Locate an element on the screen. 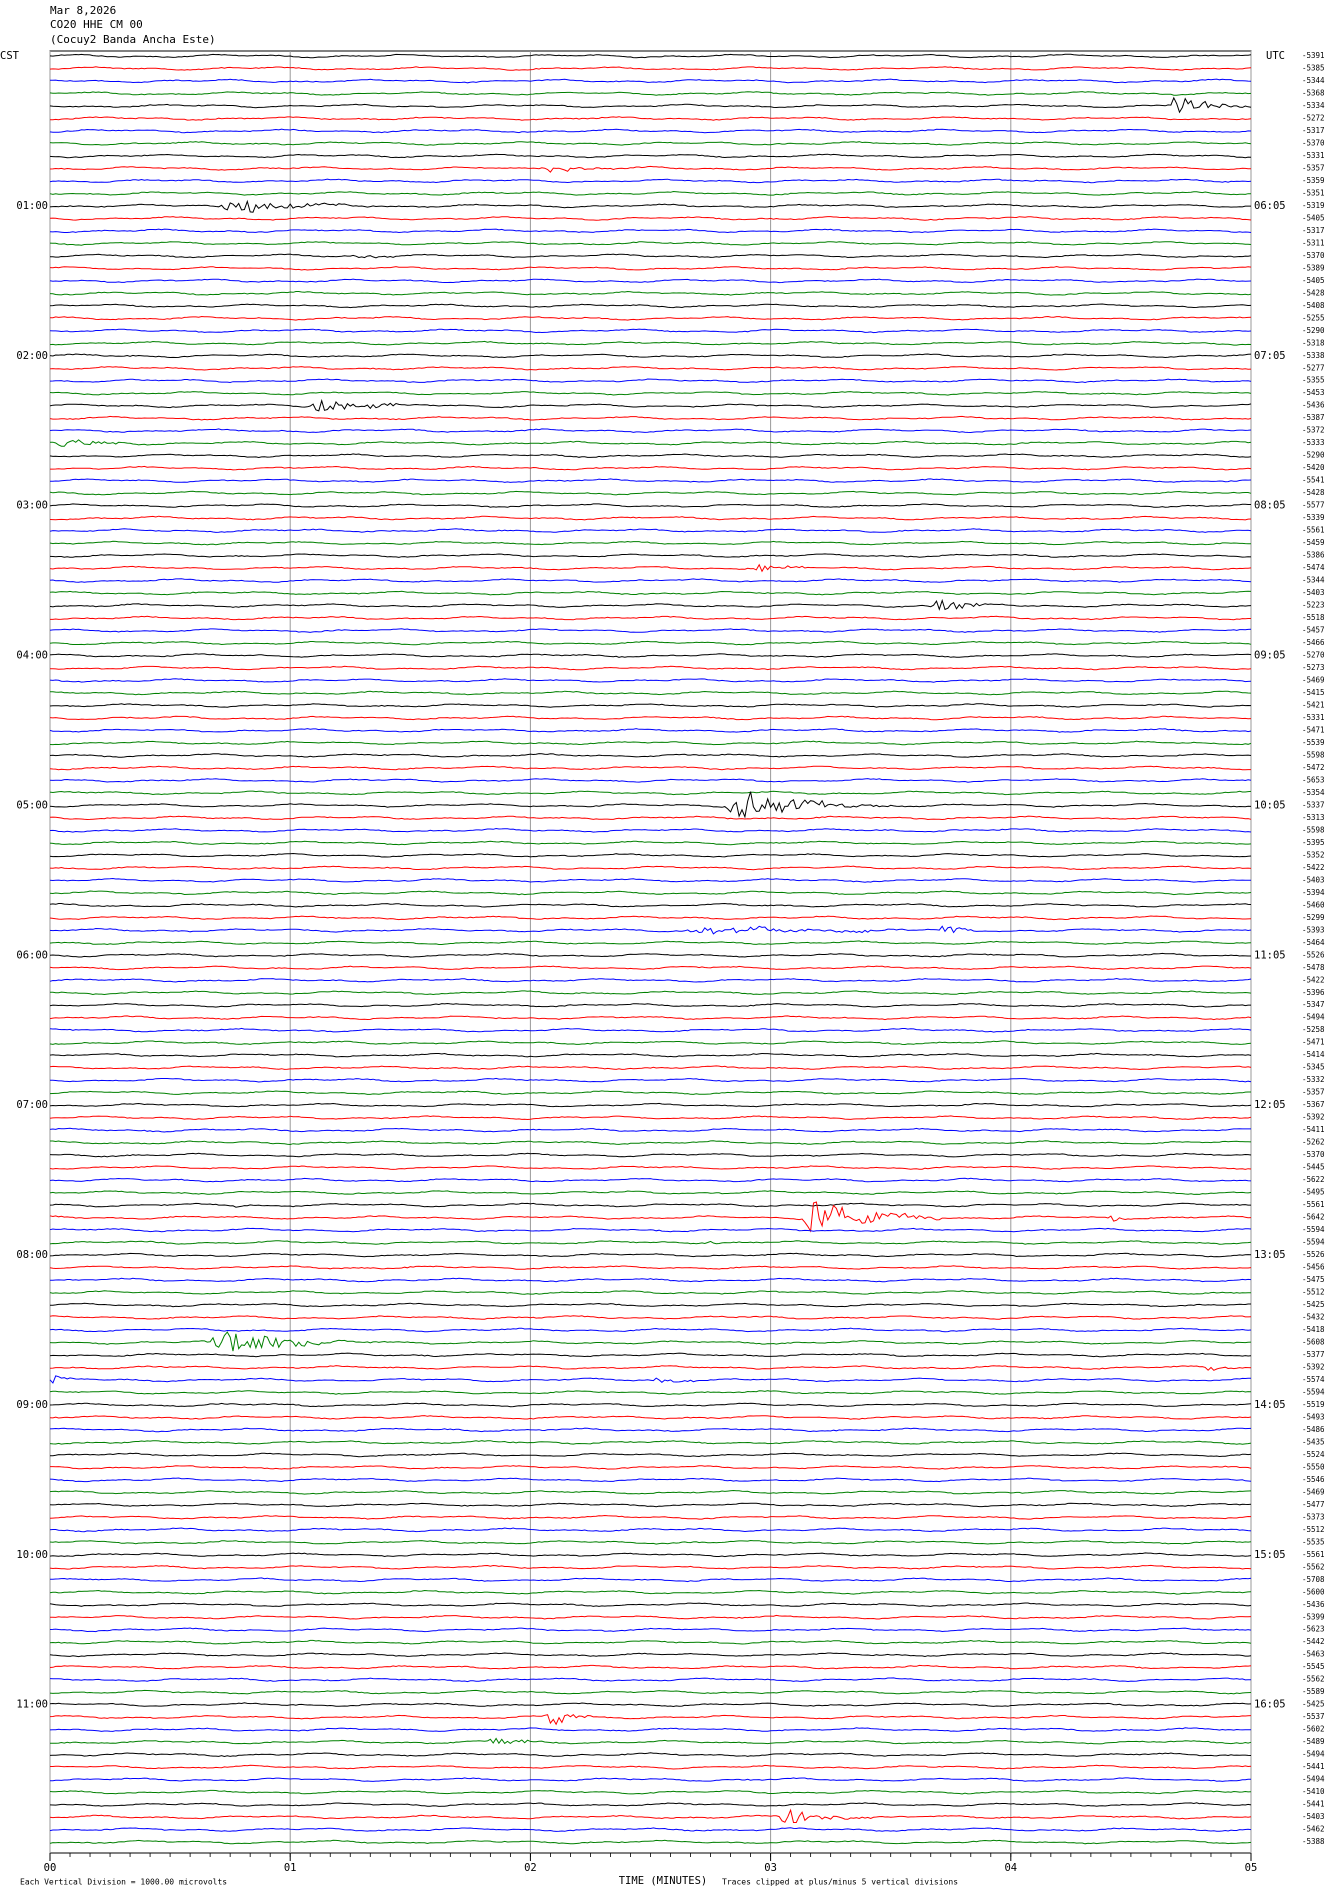  trace-label: -5441 is located at coordinates (1313, 1766).